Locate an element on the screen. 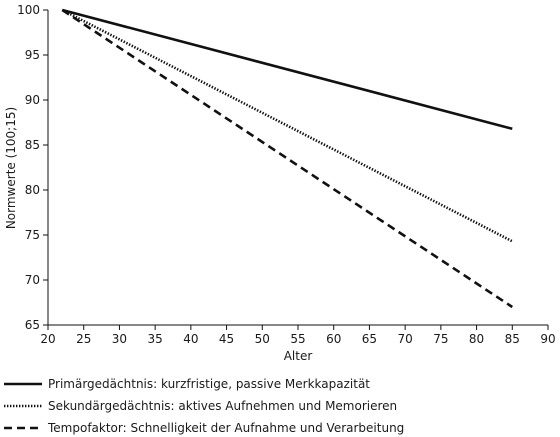  x-axis-label: Alter is located at coordinates (298, 356).